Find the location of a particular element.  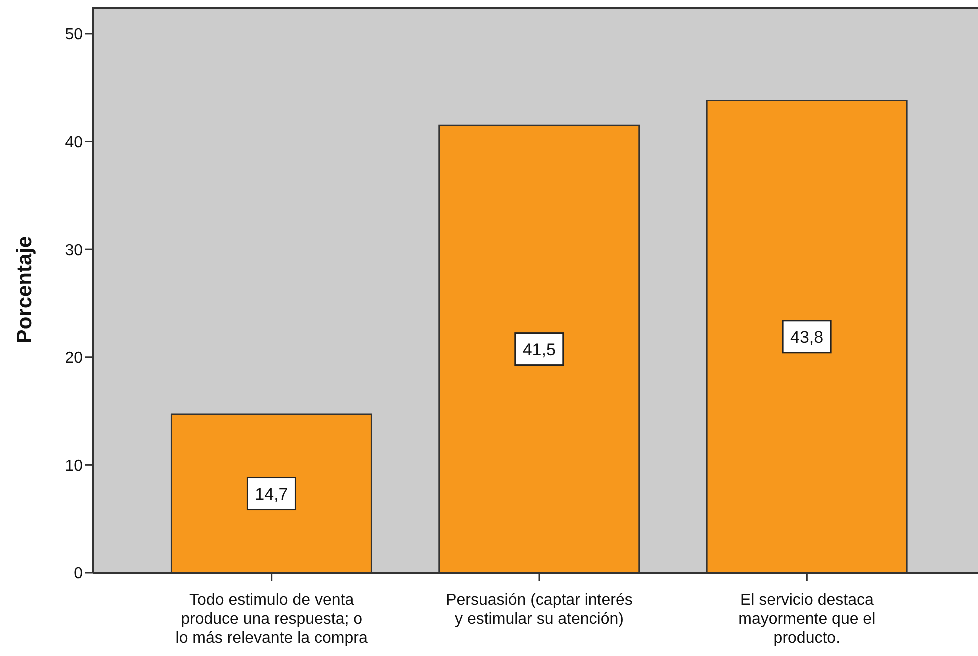

x-tick-label: El servicio destaca mayormente que el producto. is located at coordinates (807, 619).